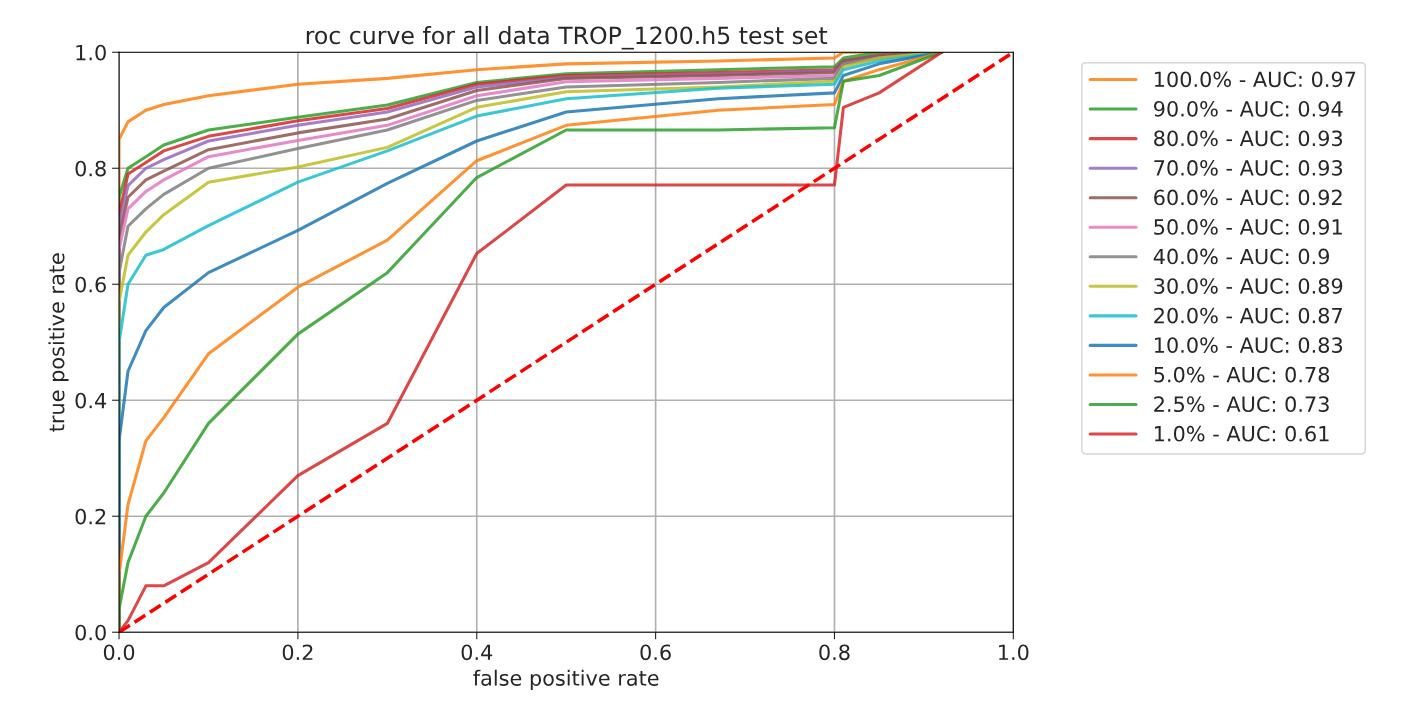 This screenshot has height=716, width=1424. Describe the element at coordinates (1248, 286) in the screenshot. I see `legend-label: 30.0% - AUC: 0.89` at that location.